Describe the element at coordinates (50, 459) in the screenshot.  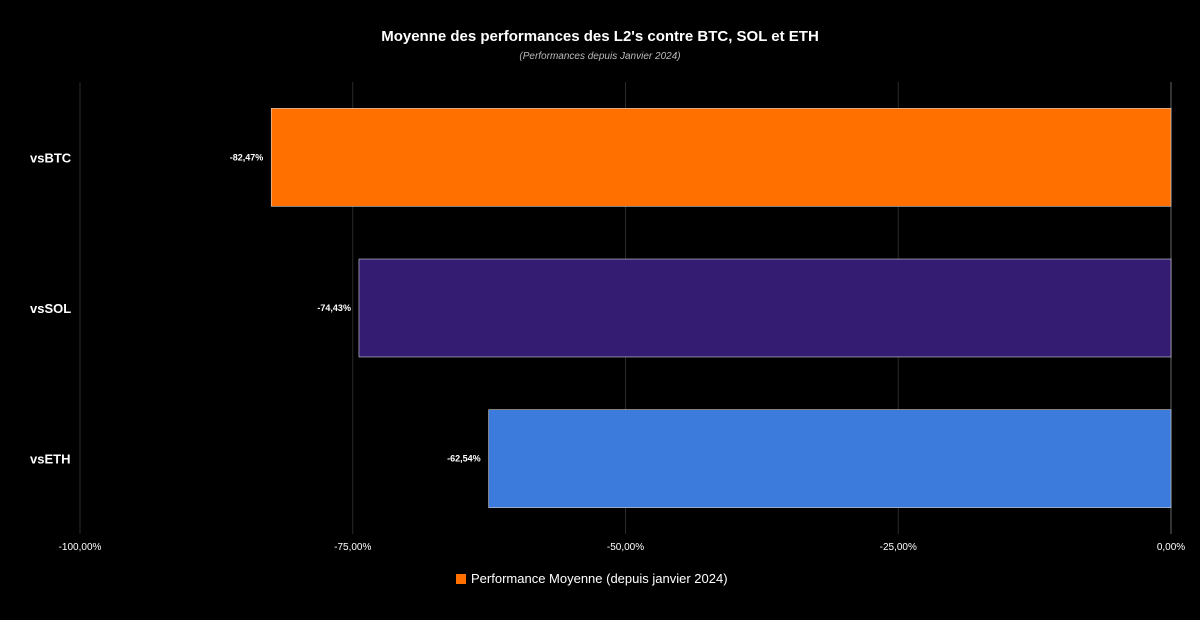
I see `category-label-vseth: vsETH` at that location.